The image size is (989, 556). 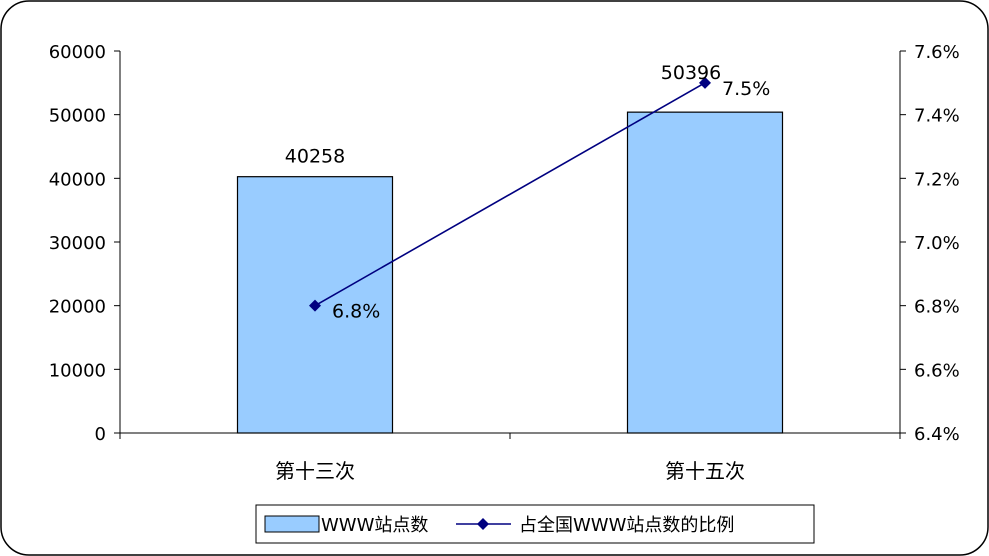 What do you see at coordinates (77, 307) in the screenshot?
I see `y-left-tick-label: 20000` at bounding box center [77, 307].